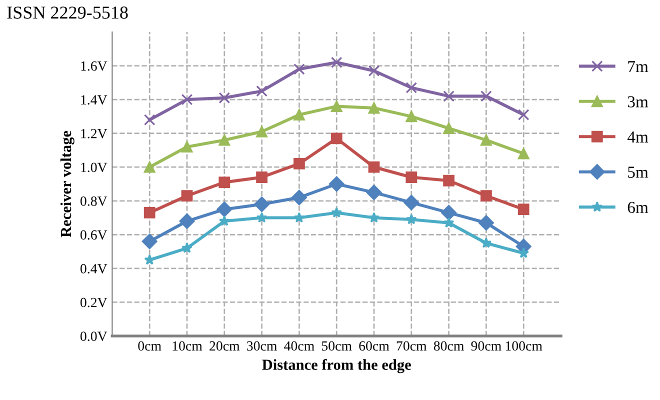  What do you see at coordinates (337, 346) in the screenshot?
I see `x-tick-label: 50cm` at bounding box center [337, 346].